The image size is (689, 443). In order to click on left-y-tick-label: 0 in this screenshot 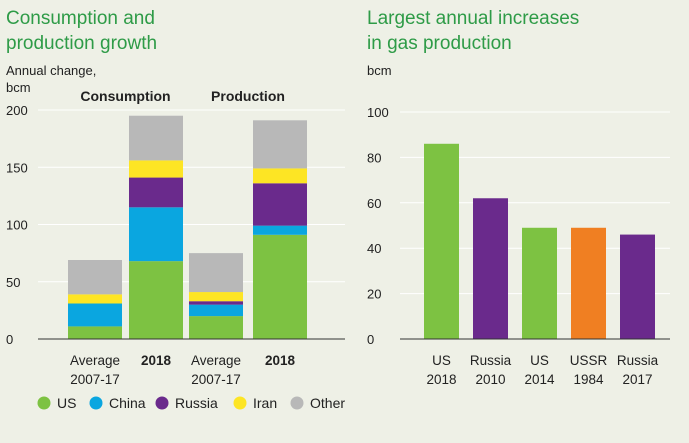, I will do `click(9, 339)`.